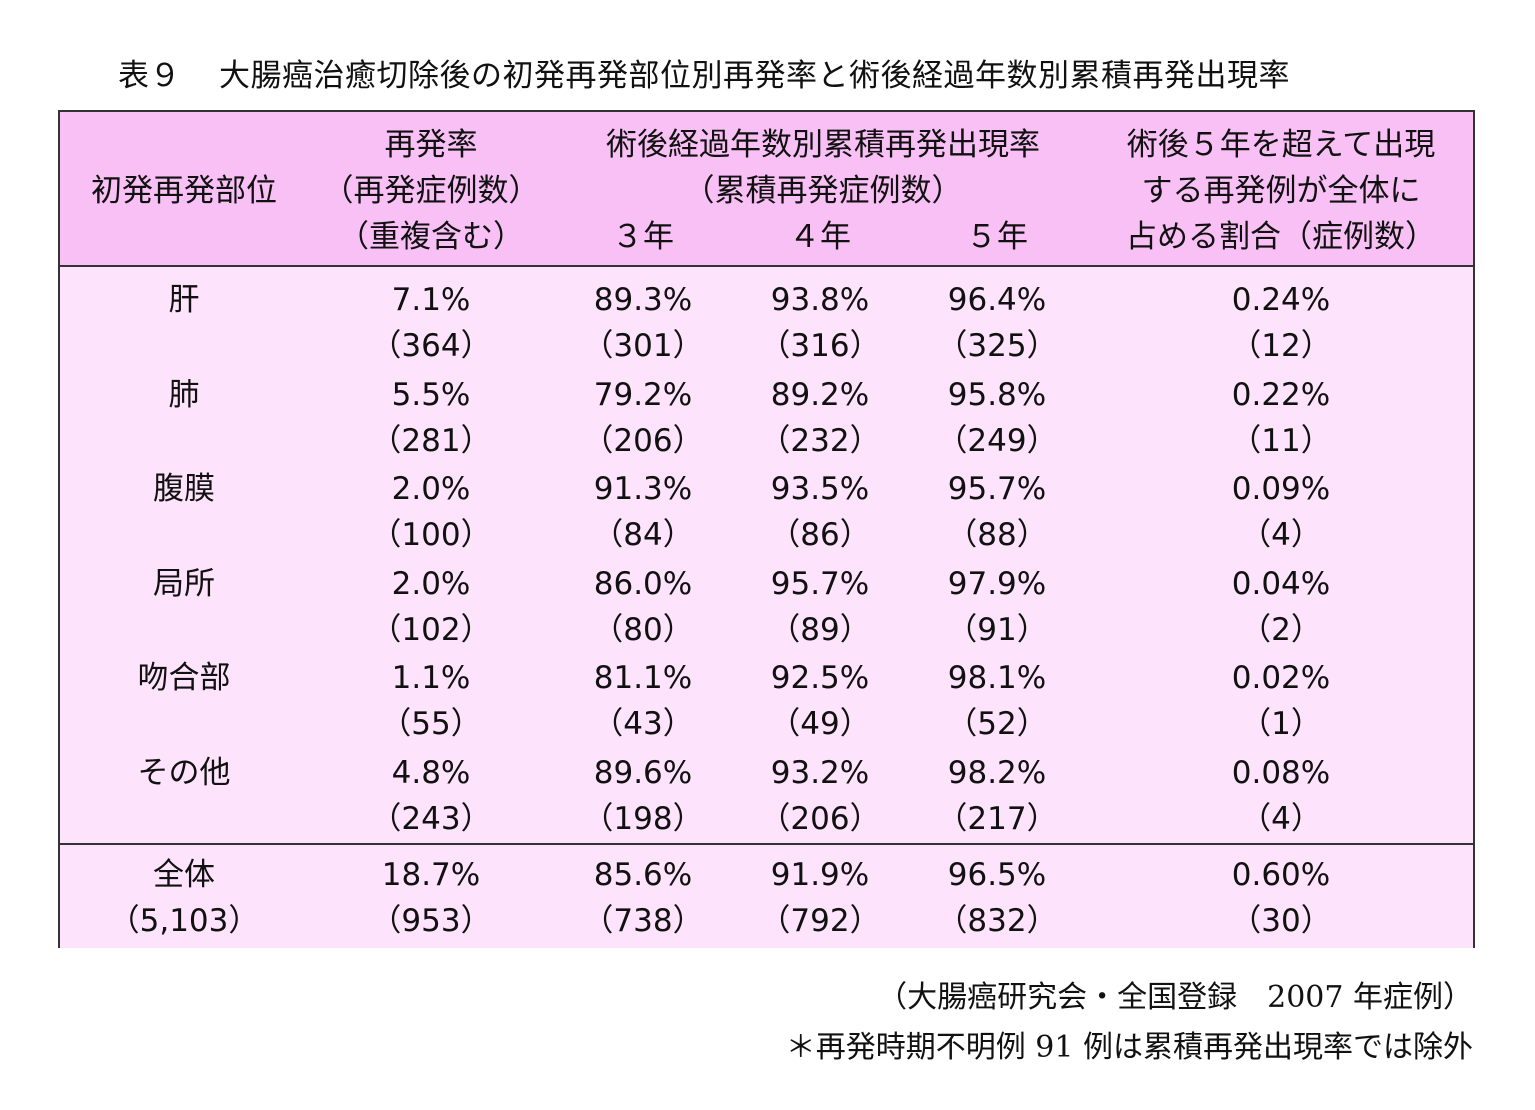 The width and height of the screenshot is (1535, 1110). Describe the element at coordinates (997, 300) in the screenshot. I see `cell-y5: 96.4%` at that location.